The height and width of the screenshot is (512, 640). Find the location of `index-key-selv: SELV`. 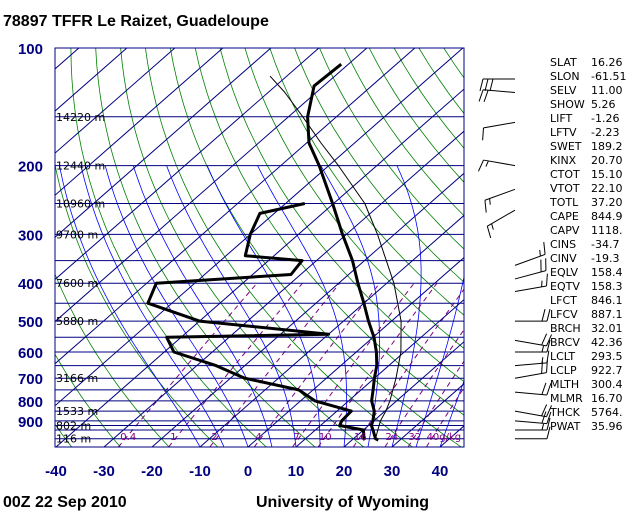

index-key-selv: SELV is located at coordinates (563, 90).